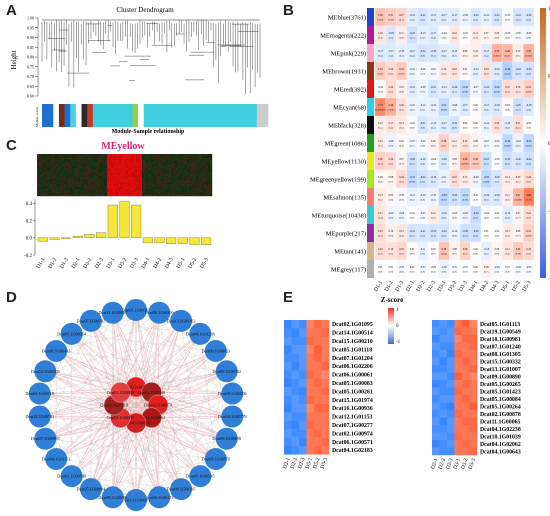 The image size is (550, 516). Describe the element at coordinates (389, 286) in the screenshot. I see `heatmap-column-label: D1-2` at that location.